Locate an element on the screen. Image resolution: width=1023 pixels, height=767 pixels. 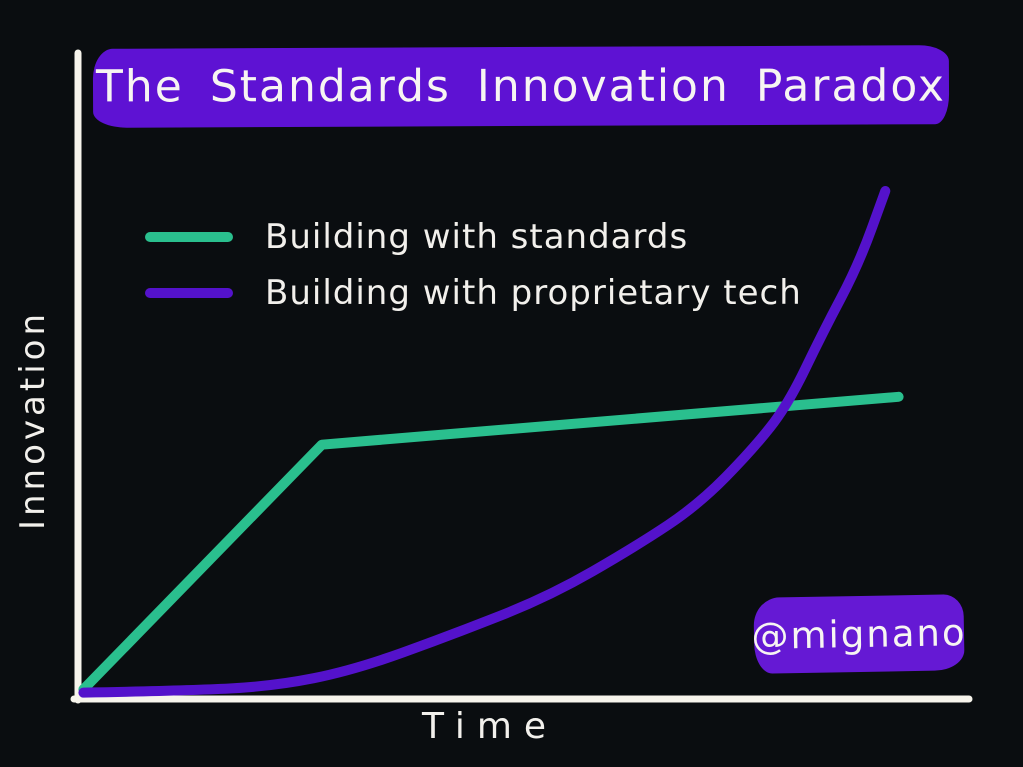
legend-label-proprietary: Building with proprietary tech is located at coordinates (533, 293).